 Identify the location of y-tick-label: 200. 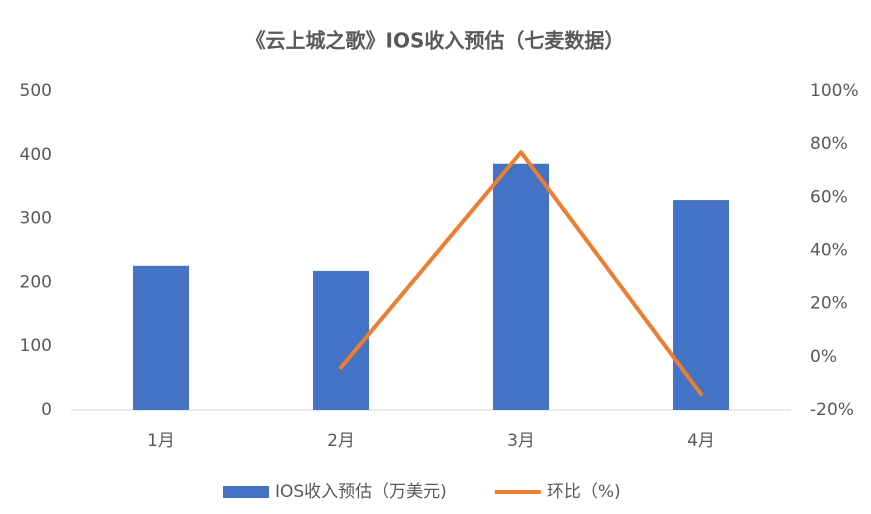
(36, 282).